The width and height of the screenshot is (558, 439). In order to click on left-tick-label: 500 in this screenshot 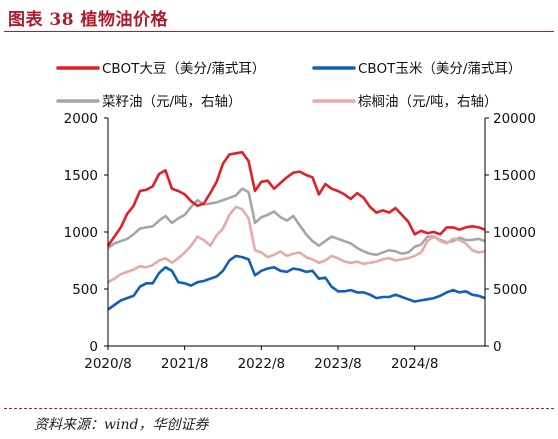, I will do `click(85, 290)`.